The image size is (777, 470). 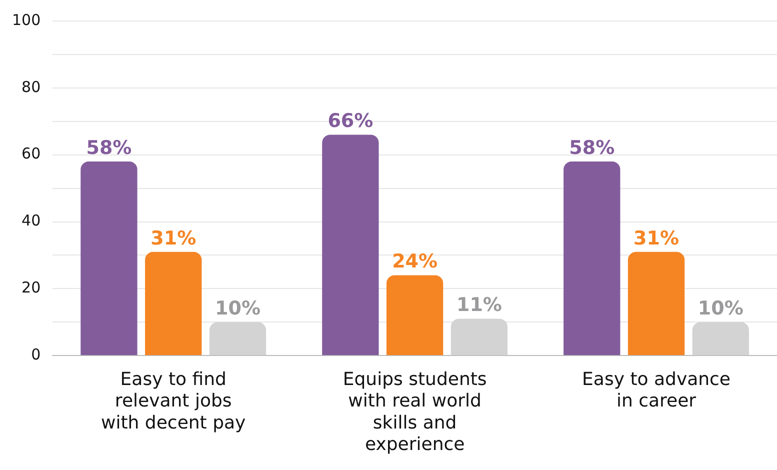 What do you see at coordinates (36, 354) in the screenshot?
I see `y-tick-label: 0` at bounding box center [36, 354].